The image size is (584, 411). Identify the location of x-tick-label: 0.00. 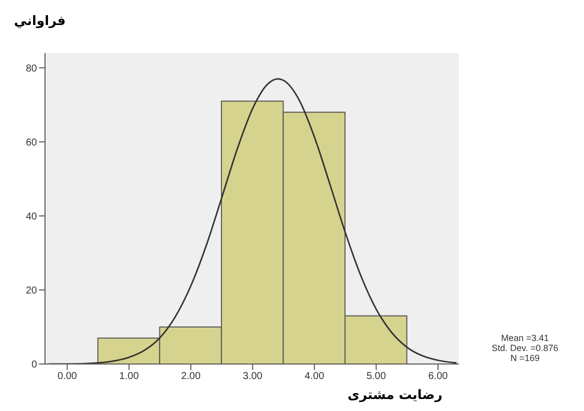
(68, 376).